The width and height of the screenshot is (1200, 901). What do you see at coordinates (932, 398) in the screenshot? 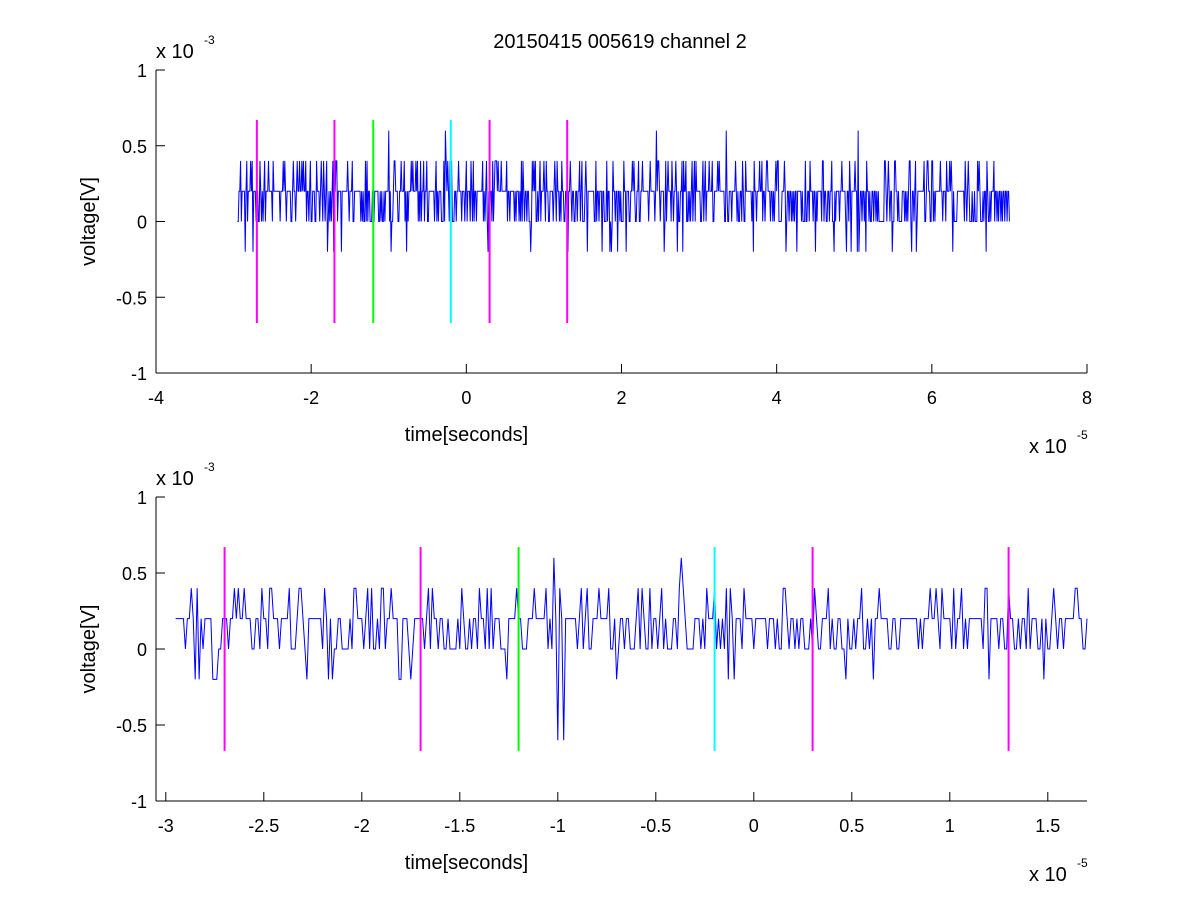
I see `x-tick-label: 6` at bounding box center [932, 398].